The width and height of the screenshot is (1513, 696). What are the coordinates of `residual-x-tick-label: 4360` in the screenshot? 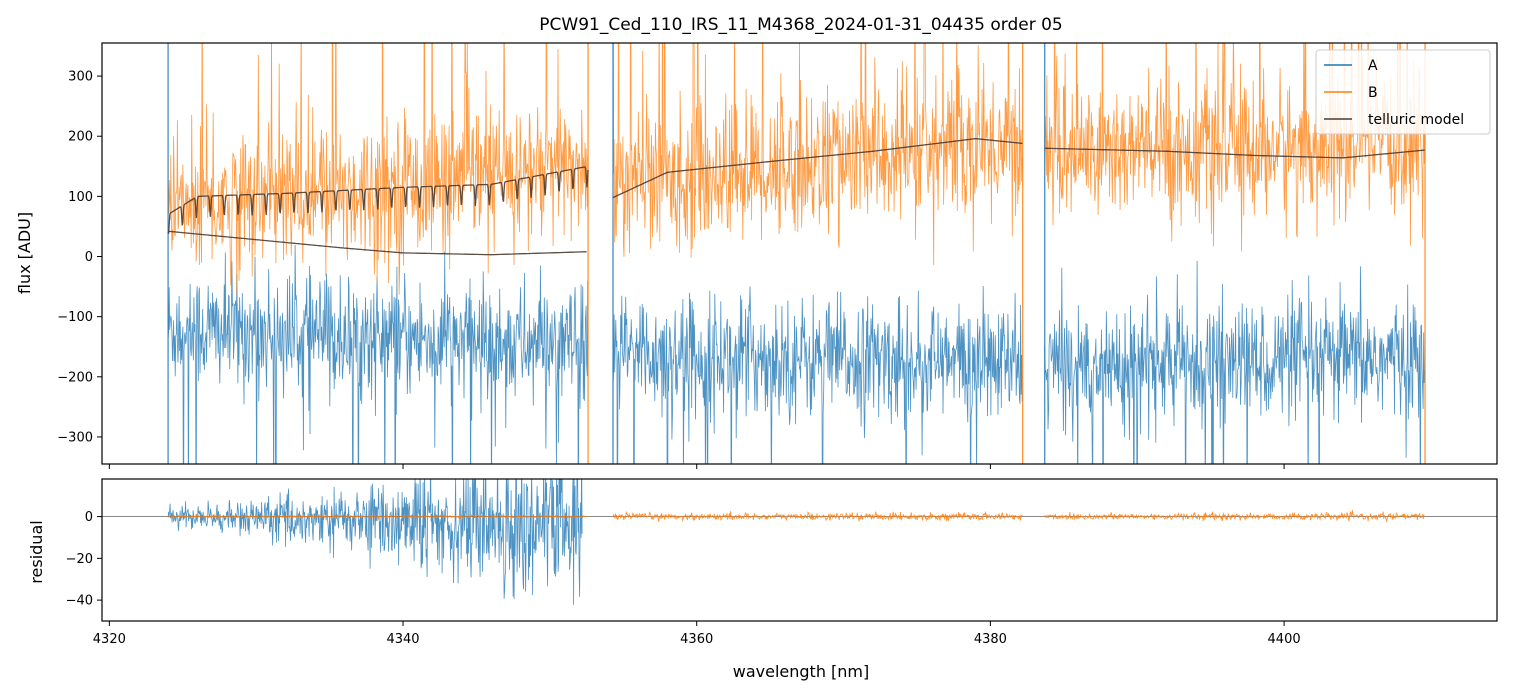 It's located at (696, 639).